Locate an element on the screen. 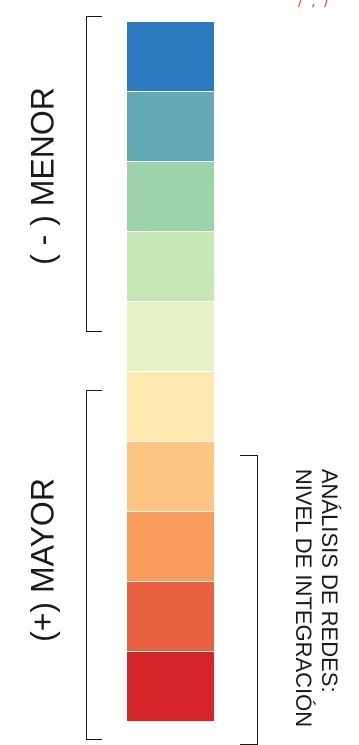  legend-title: ANÁLISIS DE REDES: NIVEL DE INTEGRACIÓN is located at coordinates (316, 598).